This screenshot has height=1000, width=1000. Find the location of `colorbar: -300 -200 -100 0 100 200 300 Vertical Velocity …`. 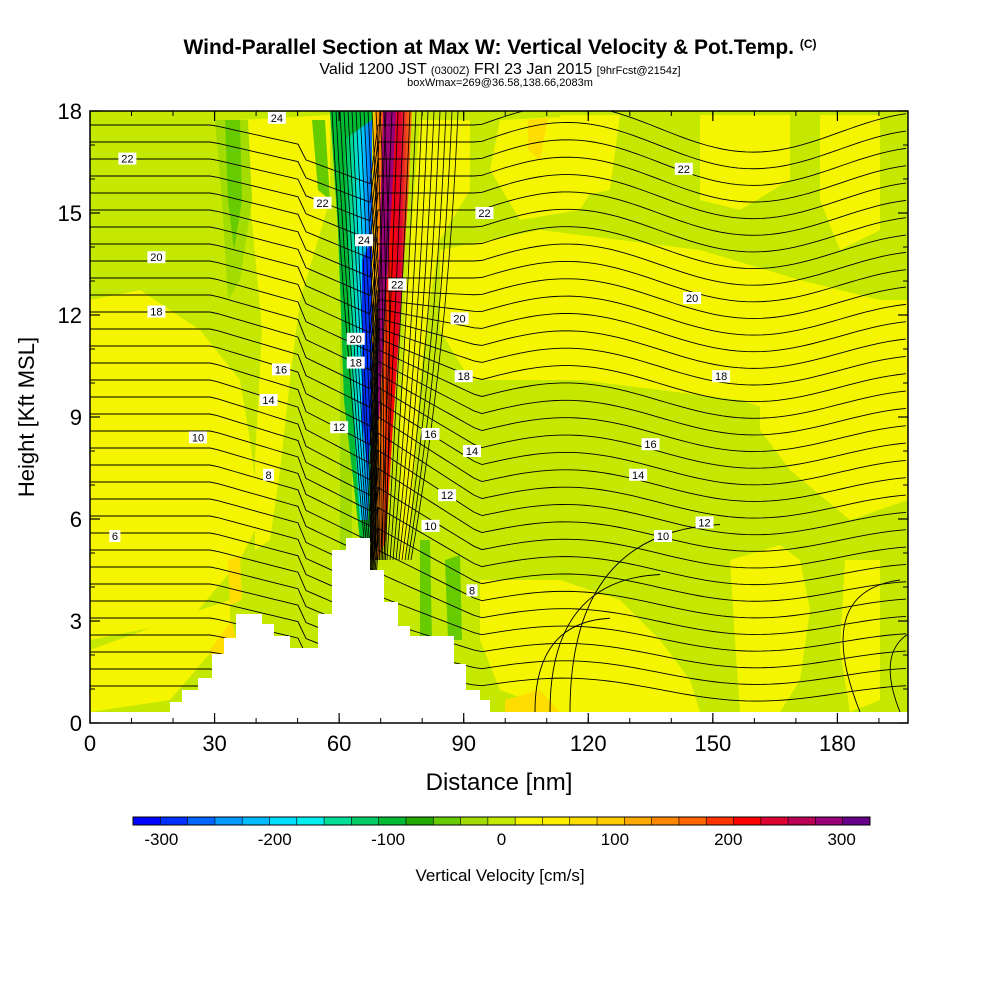

colorbar: -300 -200 -100 0 100 200 300 Vertical Velocity … is located at coordinates (501, 850).